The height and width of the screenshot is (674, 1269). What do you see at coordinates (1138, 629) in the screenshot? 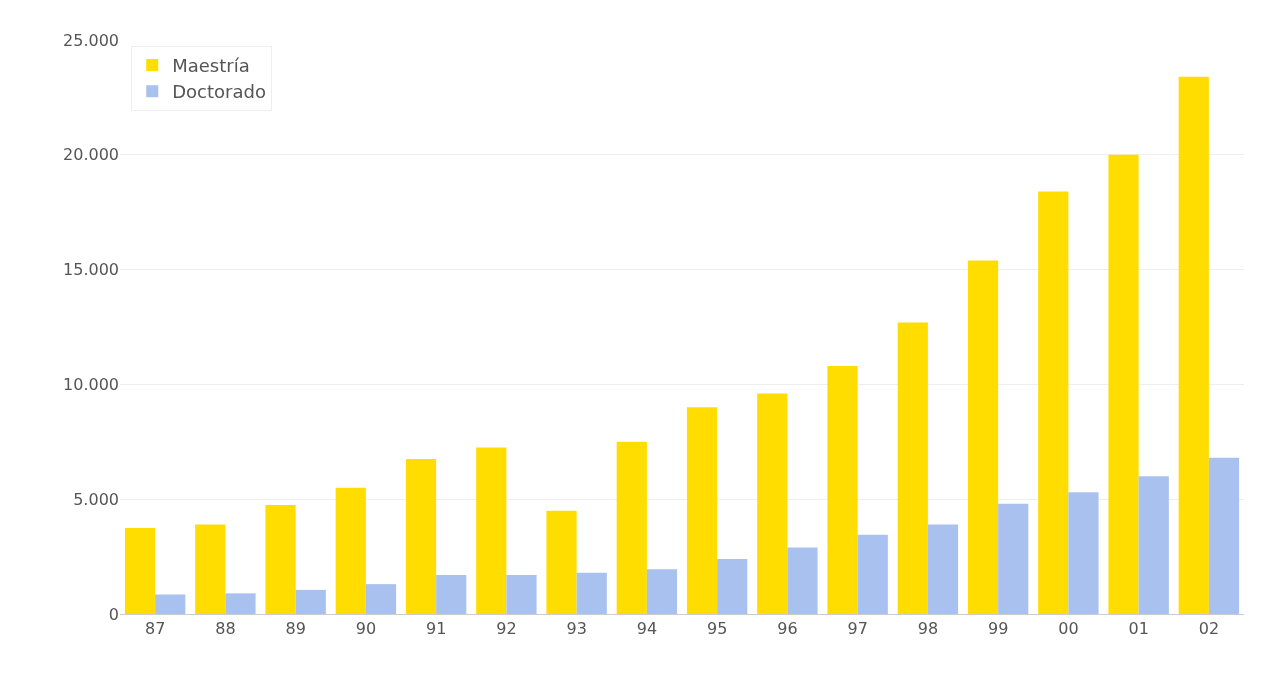
I see `x-tick-label: 01` at bounding box center [1138, 629].